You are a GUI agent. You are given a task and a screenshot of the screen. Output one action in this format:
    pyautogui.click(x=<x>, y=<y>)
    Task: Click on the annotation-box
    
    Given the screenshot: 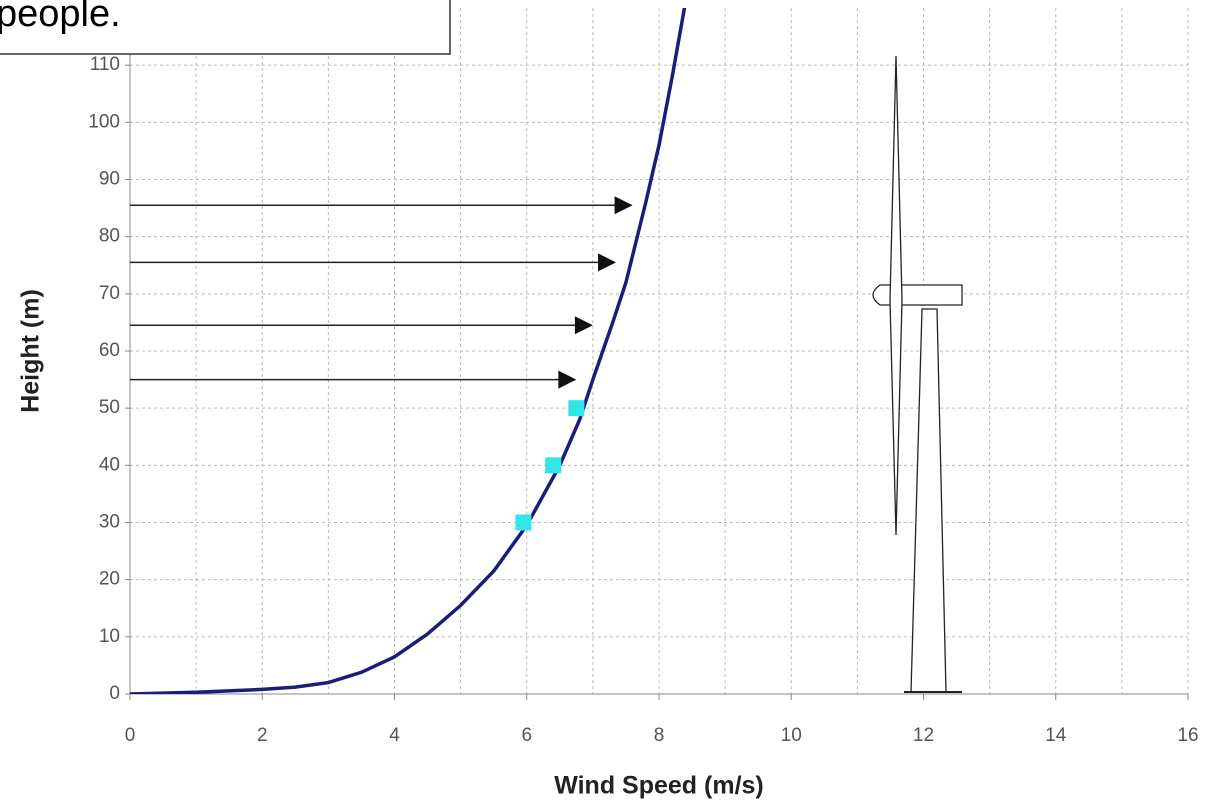 What is the action you would take?
    pyautogui.click(x=225, y=27)
    